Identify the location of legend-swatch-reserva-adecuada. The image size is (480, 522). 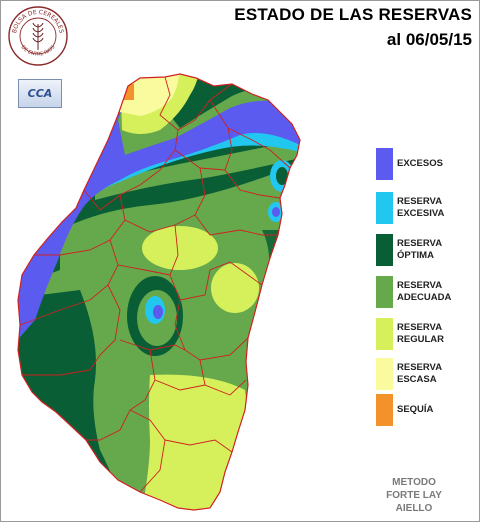
(384, 292).